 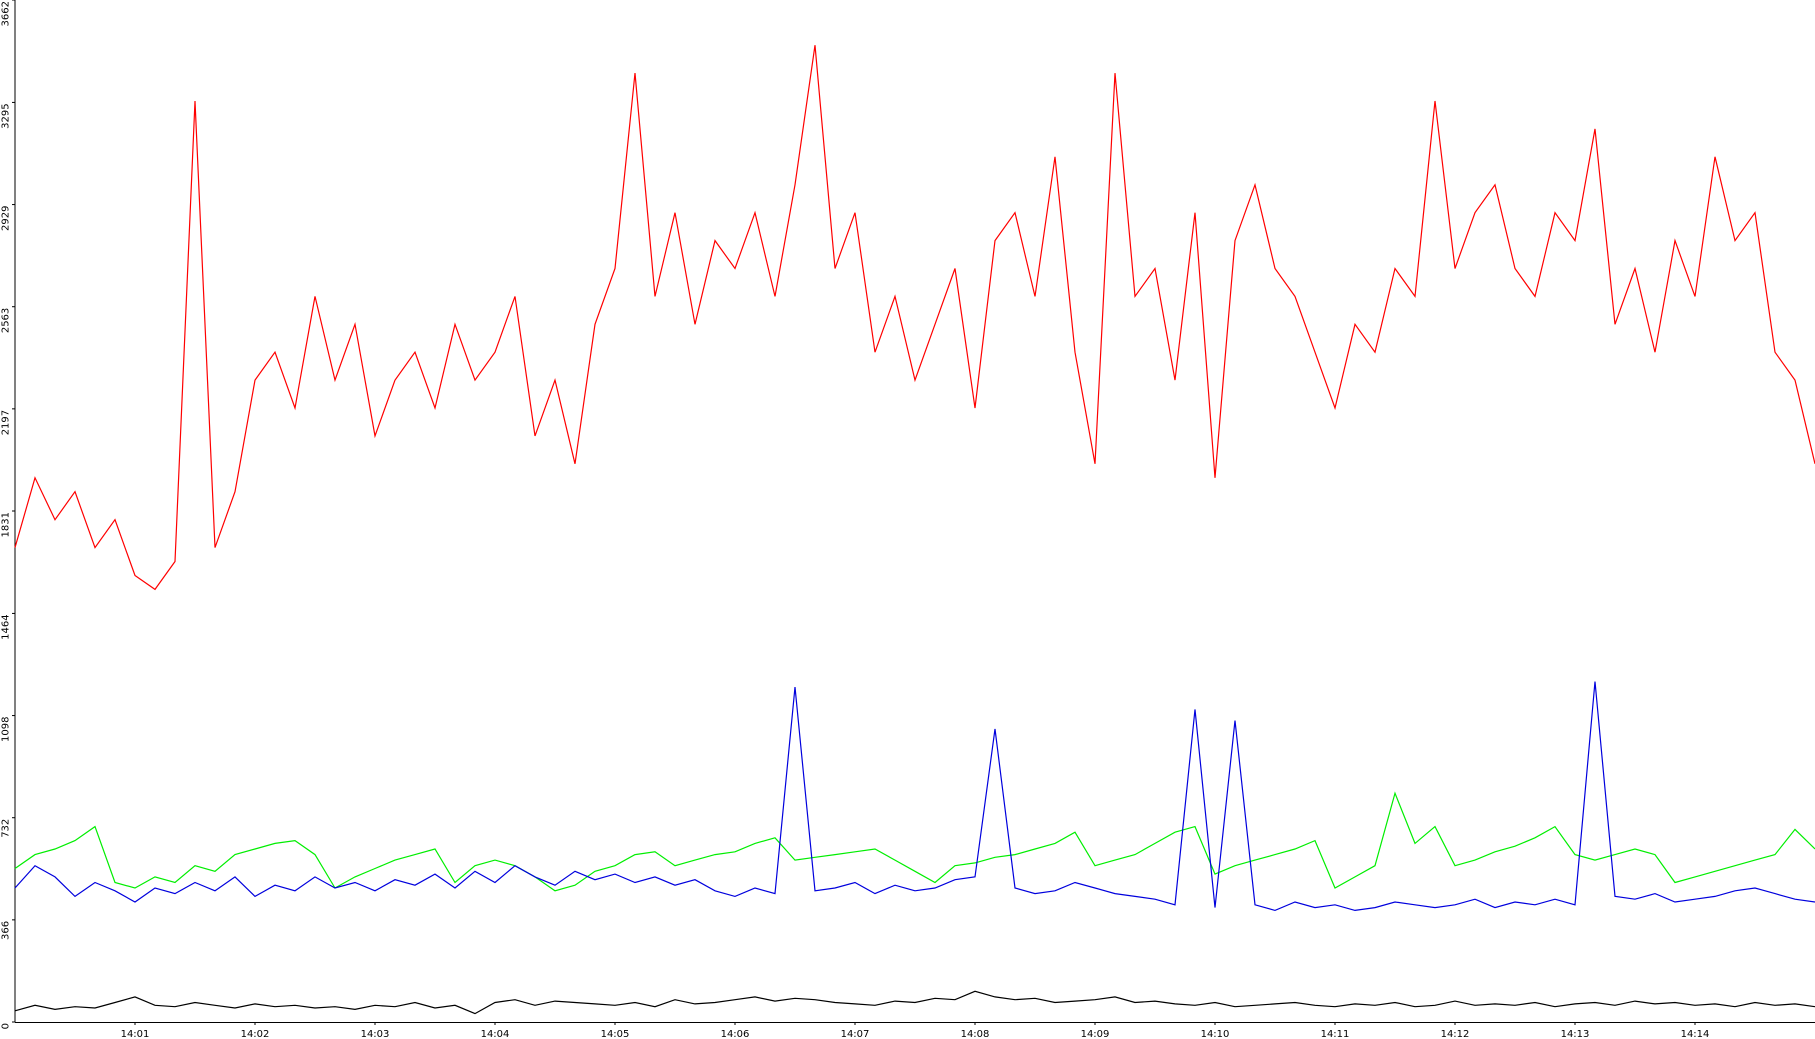 I want to click on y-tick-label: 3295, so click(x=5, y=115).